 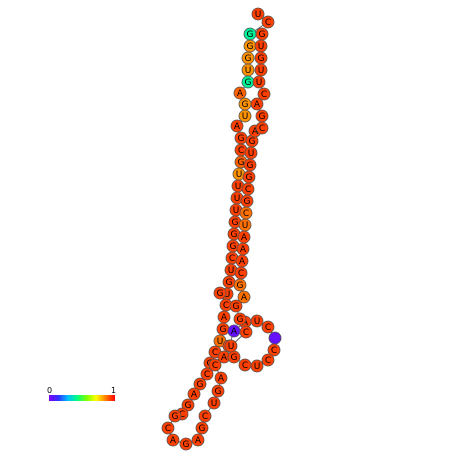 I want to click on nucleotide-84: U, so click(x=259, y=82).